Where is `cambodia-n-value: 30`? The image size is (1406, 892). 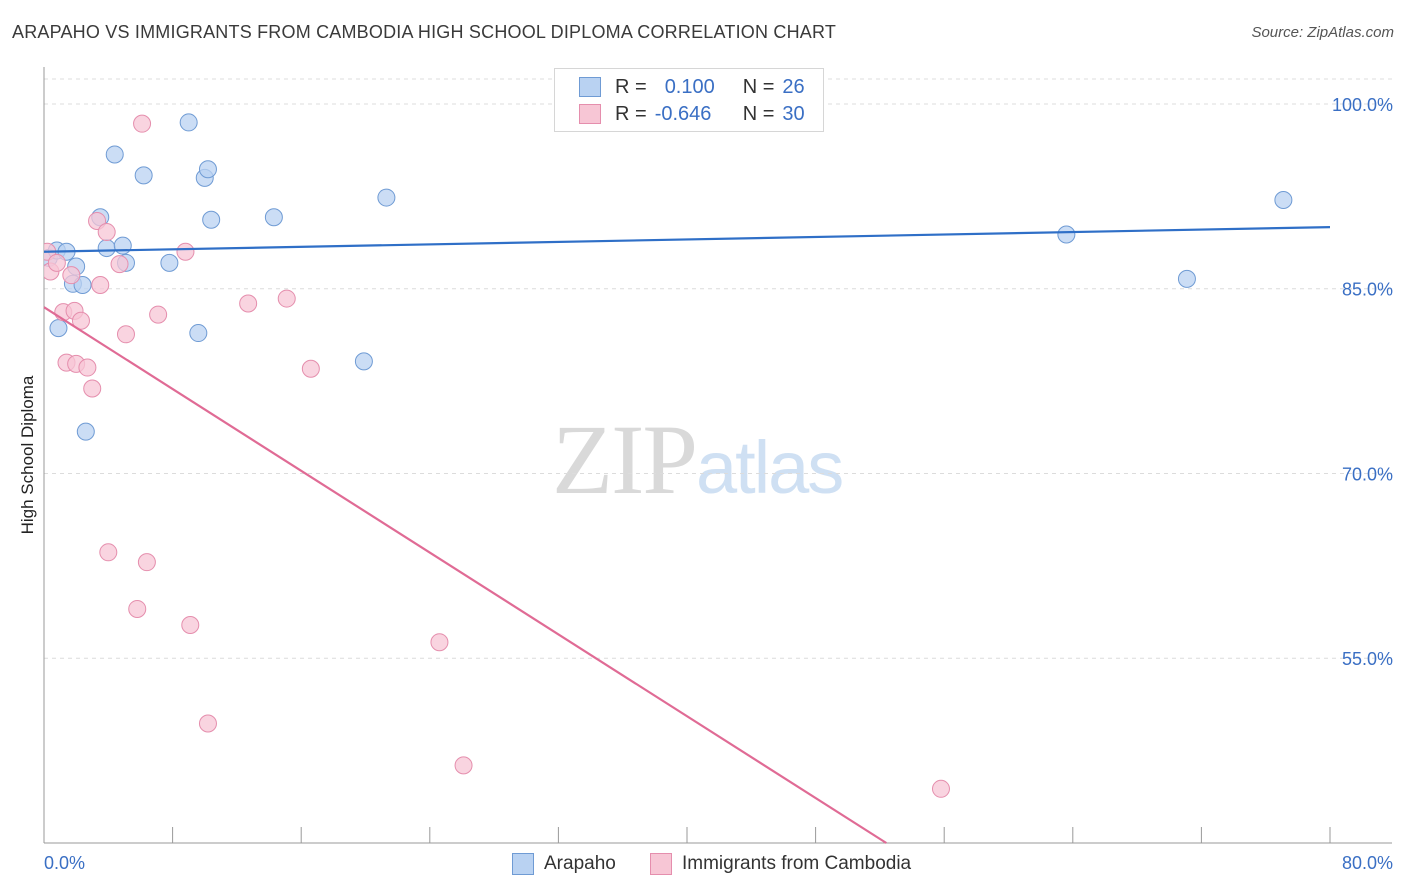
cambodia-n-value: 30 is located at coordinates (793, 113).